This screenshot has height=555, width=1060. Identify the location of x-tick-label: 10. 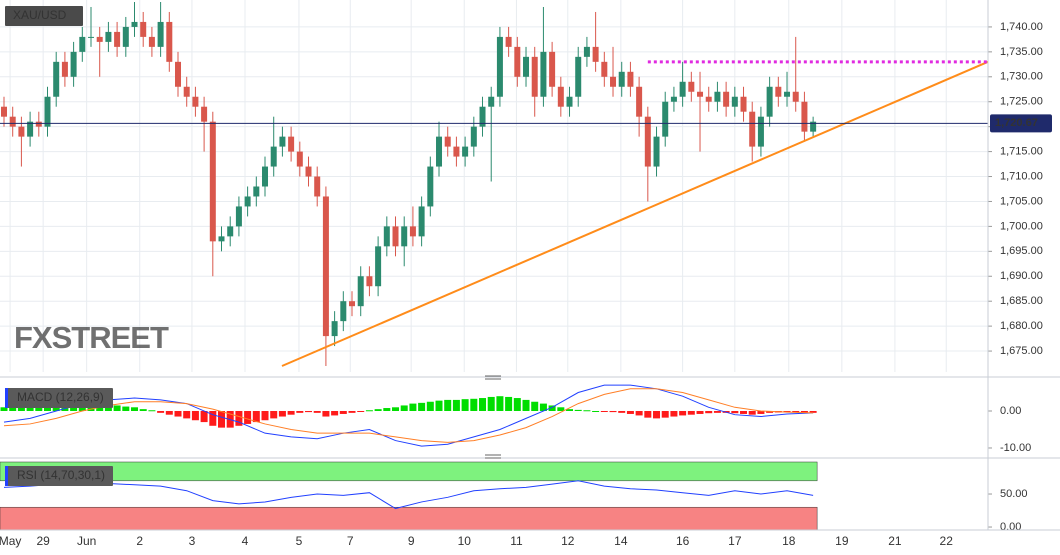
(465, 541).